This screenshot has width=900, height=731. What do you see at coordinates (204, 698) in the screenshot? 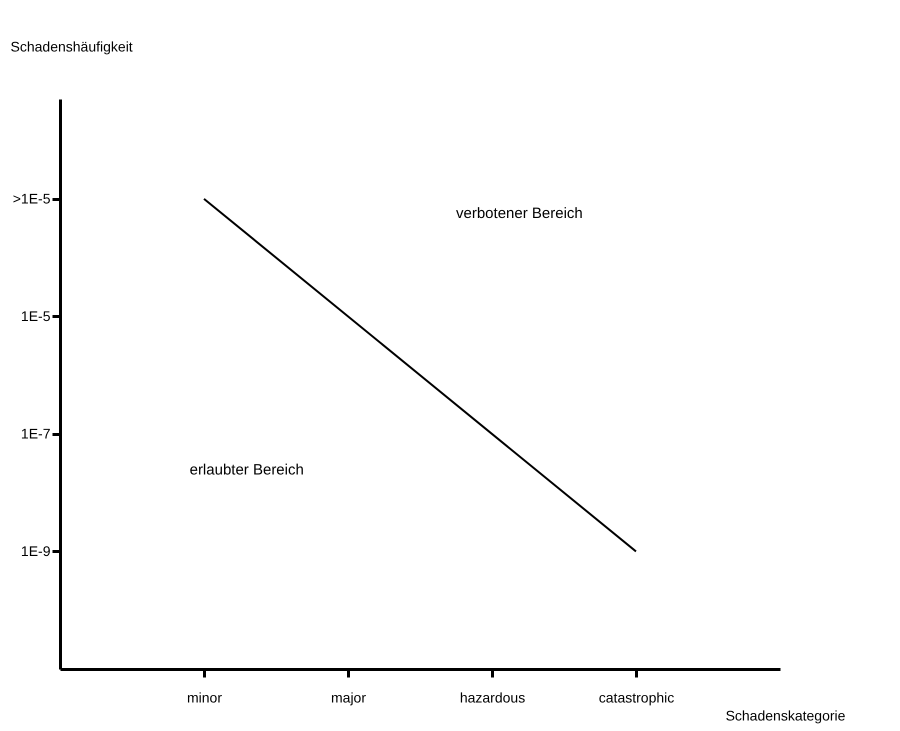
I see `x-tick-label: minor` at bounding box center [204, 698].